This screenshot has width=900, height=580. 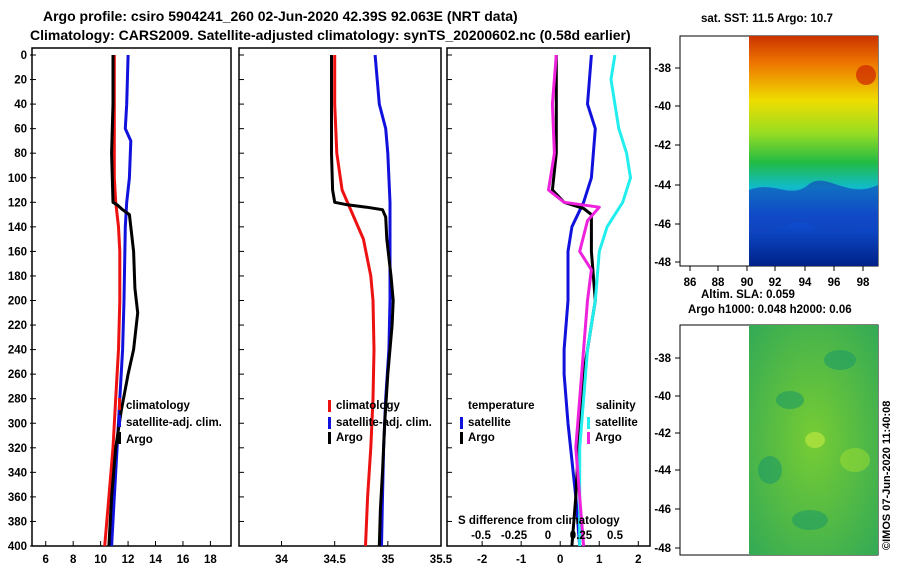 What do you see at coordinates (20, 130) in the screenshot?
I see `depth-tick-label: 60` at bounding box center [20, 130].